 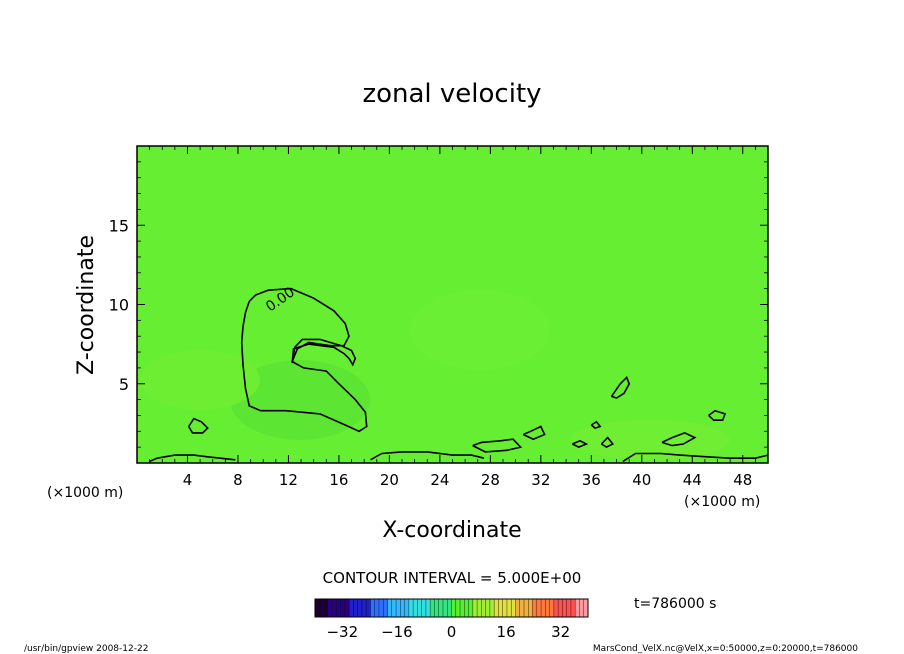 What do you see at coordinates (490, 480) in the screenshot?
I see `x-tick-label: 28` at bounding box center [490, 480].